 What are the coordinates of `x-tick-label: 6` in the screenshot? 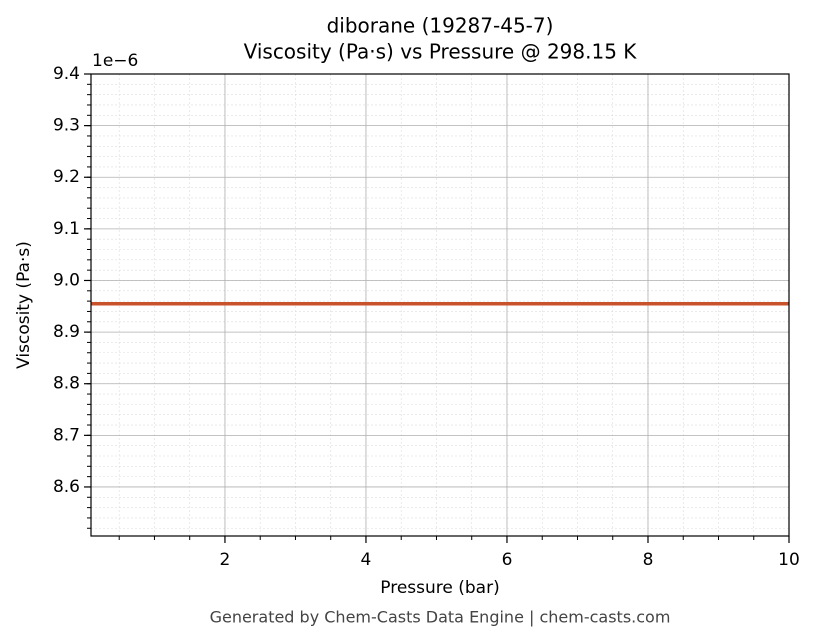 It's located at (507, 560).